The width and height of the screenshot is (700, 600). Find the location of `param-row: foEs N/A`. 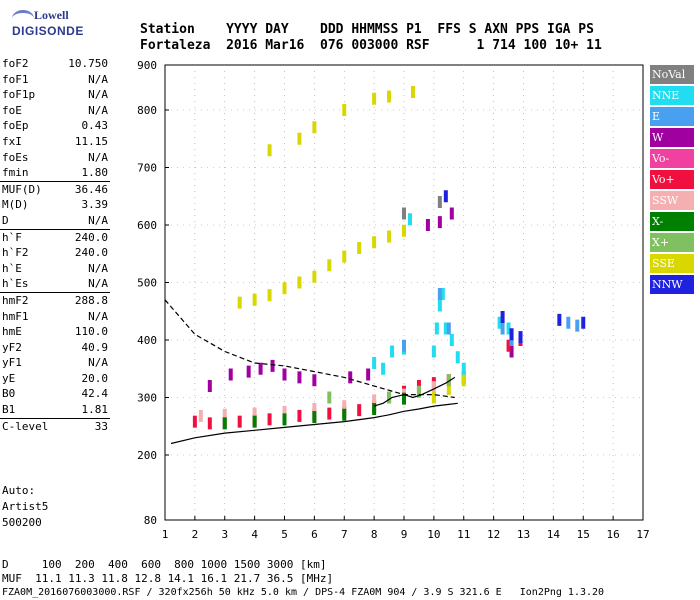

param-row: foEs N/A is located at coordinates (56, 158).